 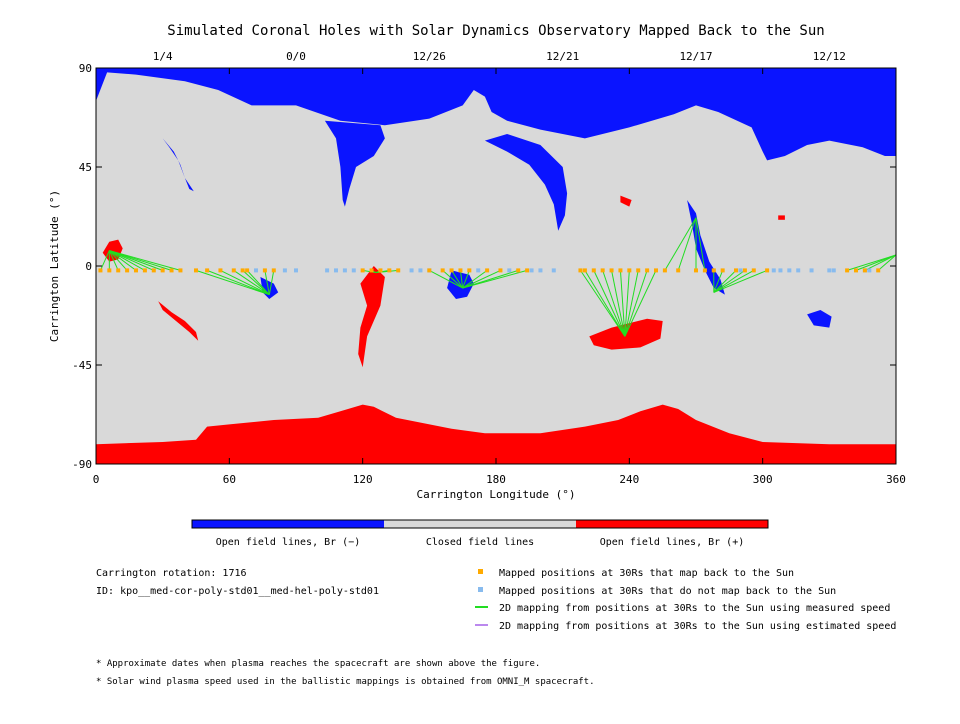 What do you see at coordinates (429, 56) in the screenshot?
I see `top-date-label: 12/26` at bounding box center [429, 56].